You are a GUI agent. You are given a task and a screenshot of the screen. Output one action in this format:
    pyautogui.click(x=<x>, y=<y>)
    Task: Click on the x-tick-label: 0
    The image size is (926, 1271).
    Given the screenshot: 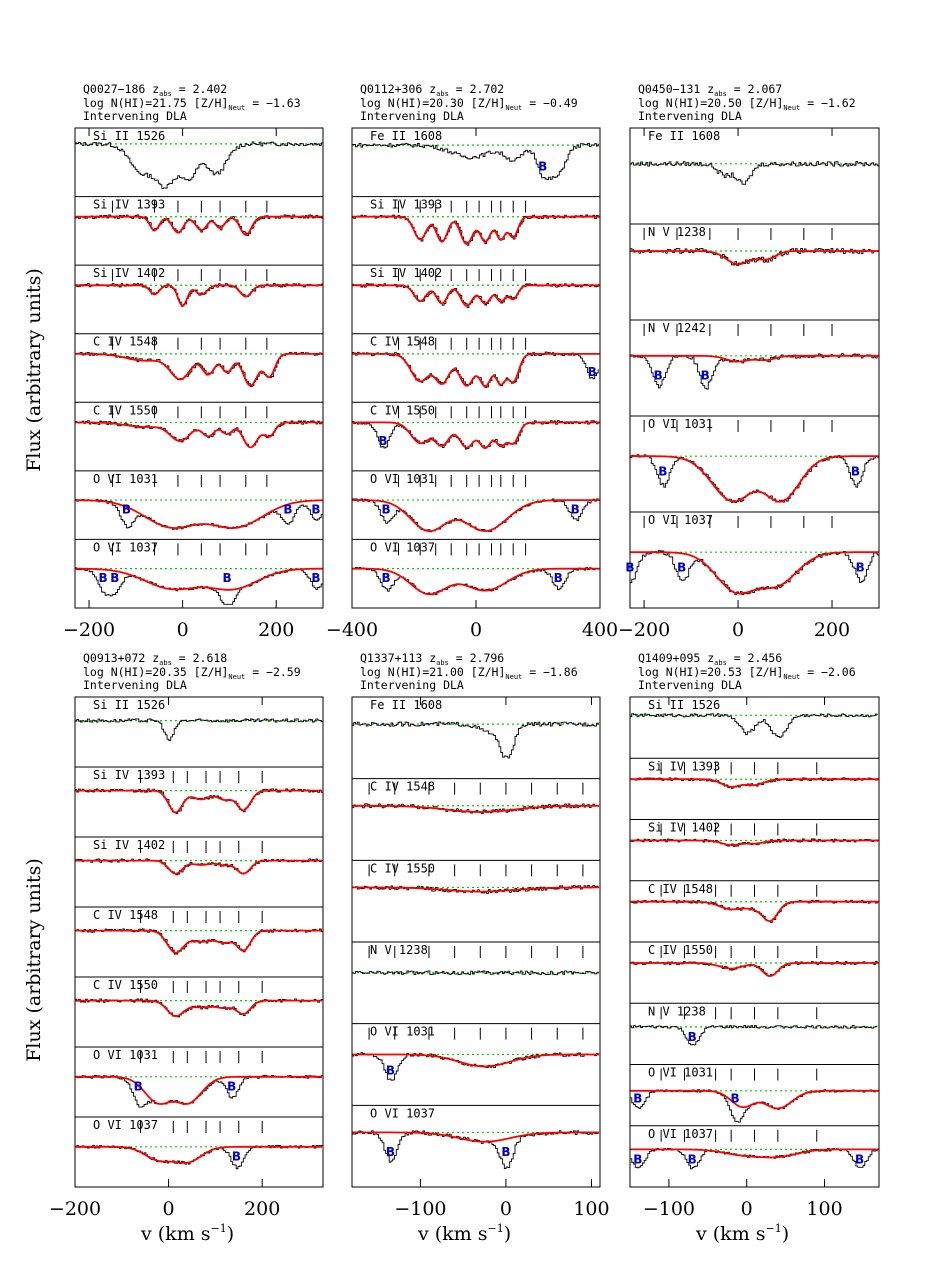 What is the action you would take?
    pyautogui.click(x=506, y=1209)
    